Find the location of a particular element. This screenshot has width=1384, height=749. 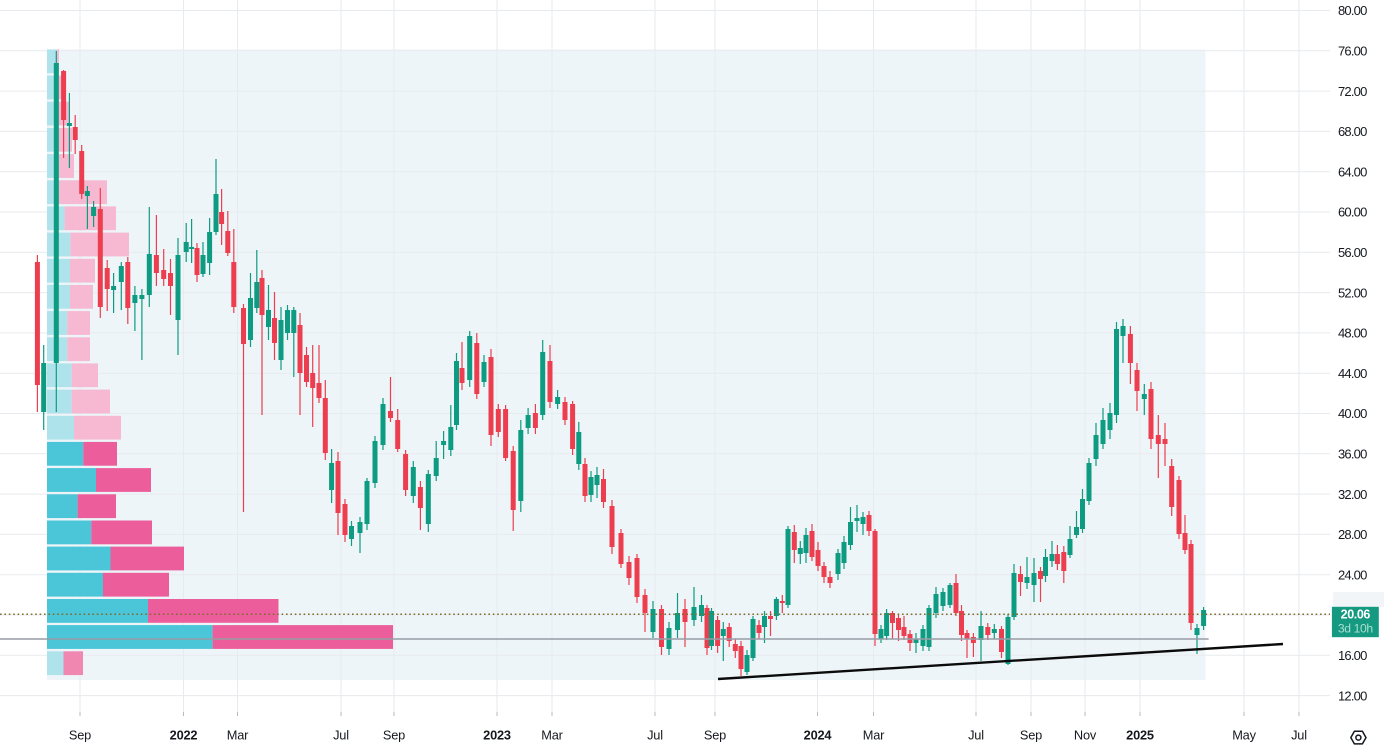

svg-text: 12.00 is located at coordinates (1352, 695).